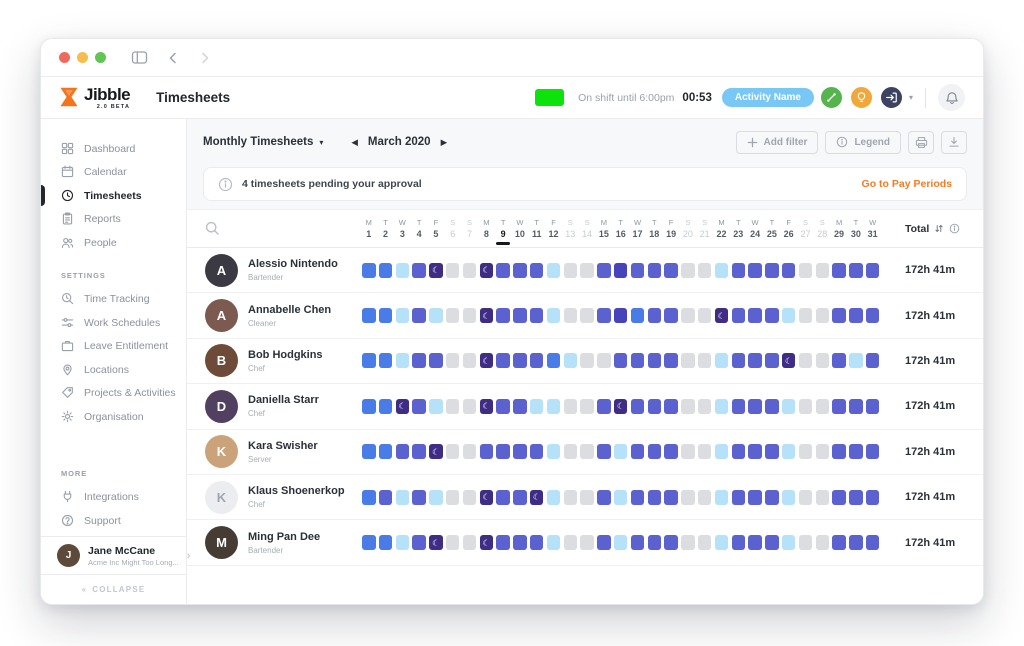 Image resolution: width=1024 pixels, height=646 pixels. What do you see at coordinates (688, 543) in the screenshot?
I see `timesheet-cell-day-20-no-time-gray` at bounding box center [688, 543].